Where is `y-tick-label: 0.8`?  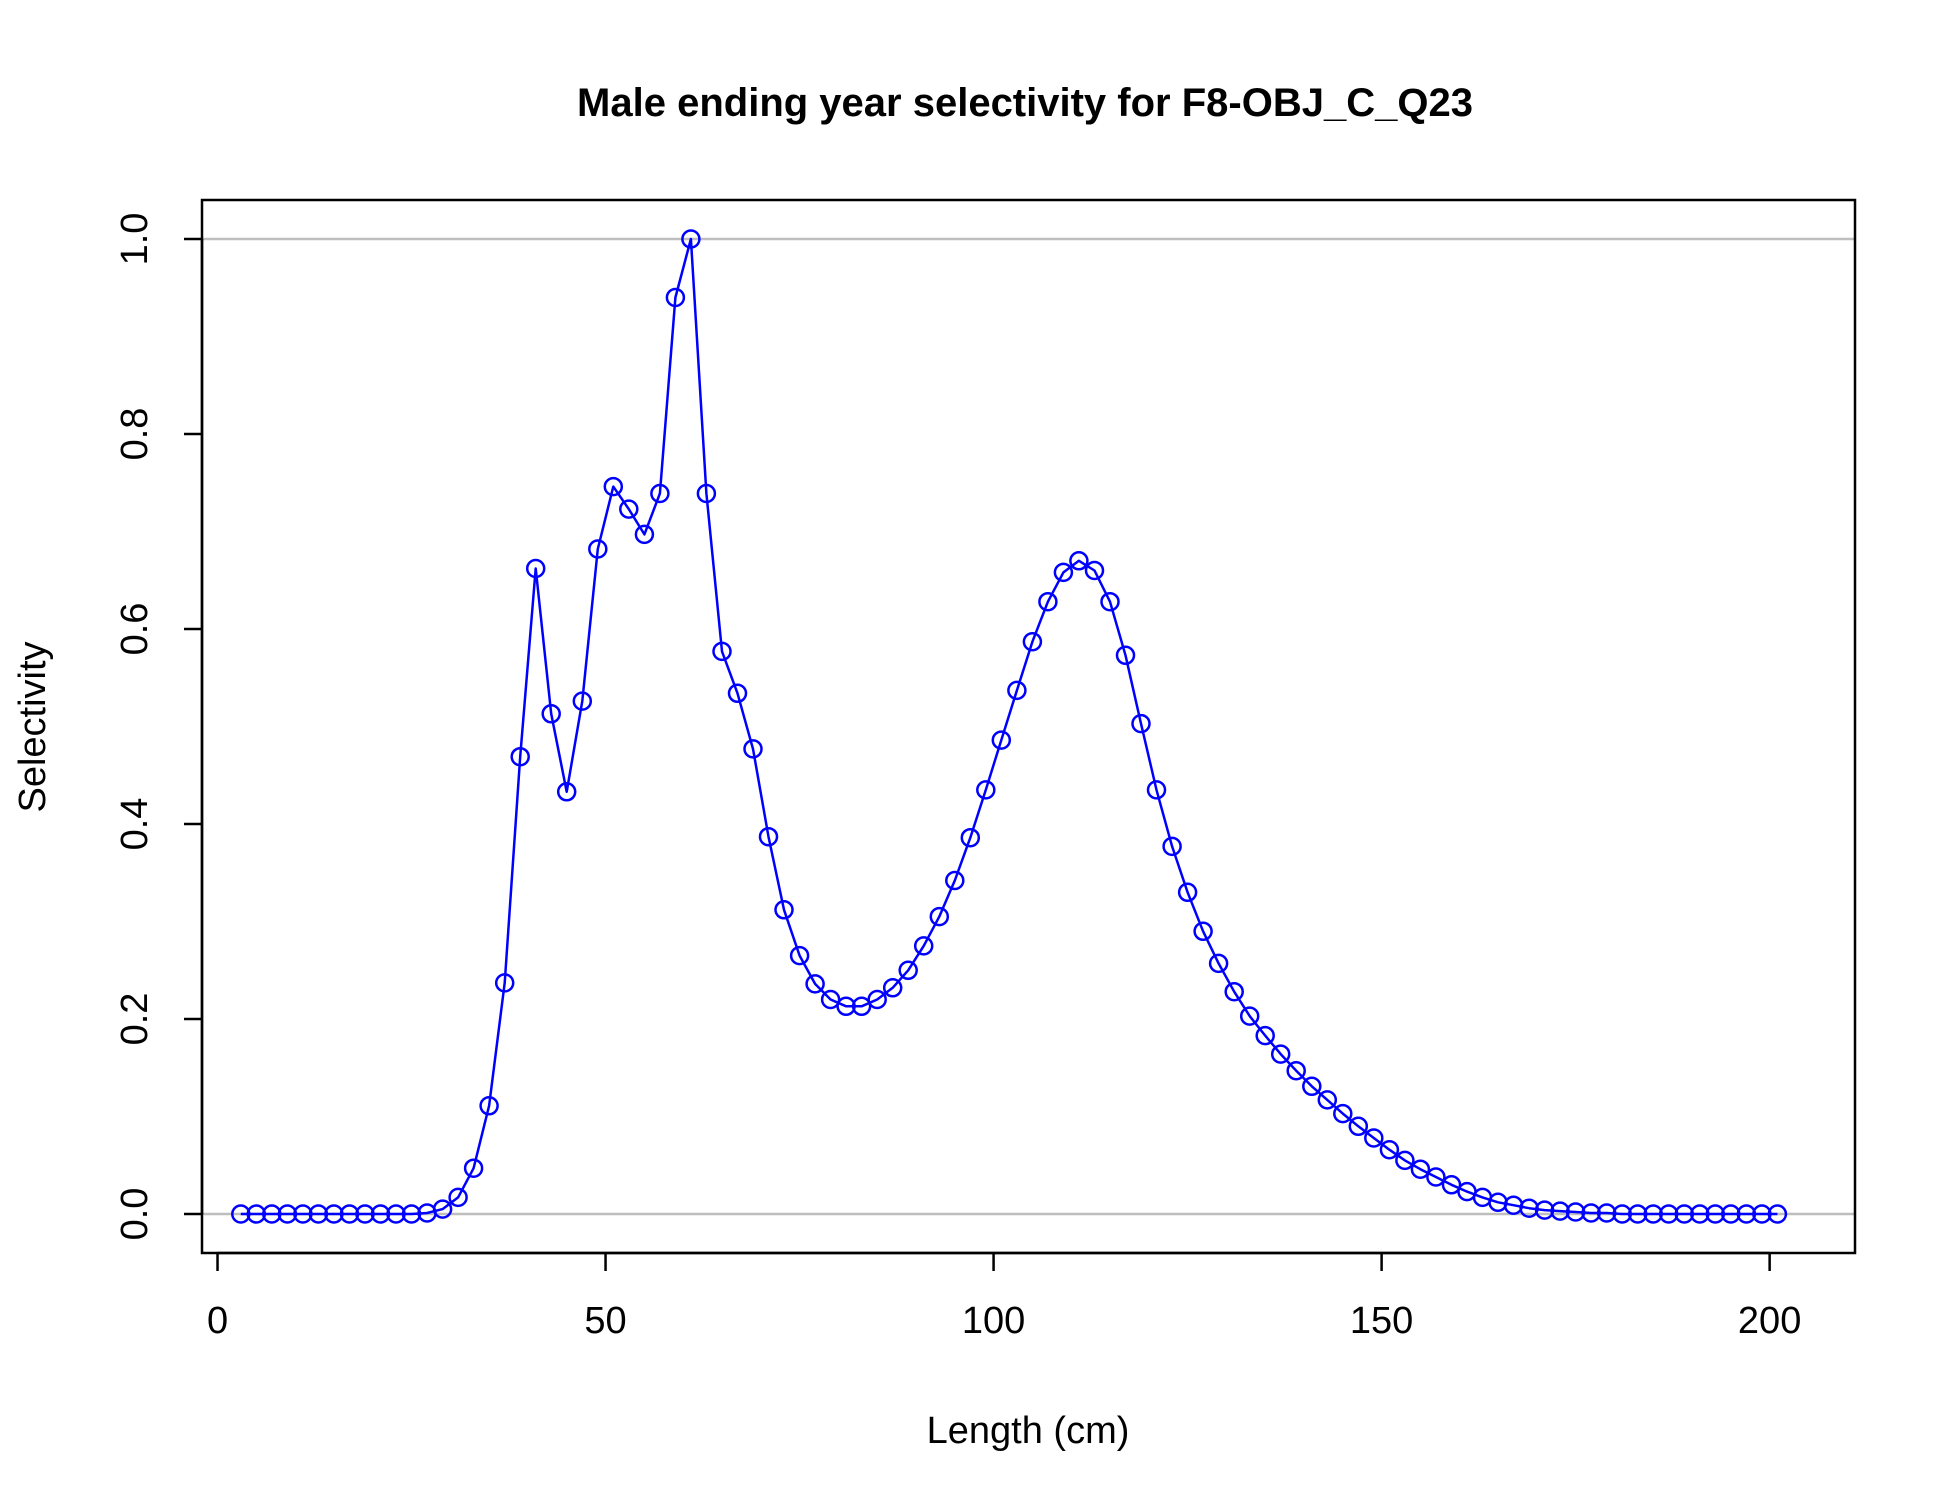 y-tick-label: 0.8 is located at coordinates (135, 434).